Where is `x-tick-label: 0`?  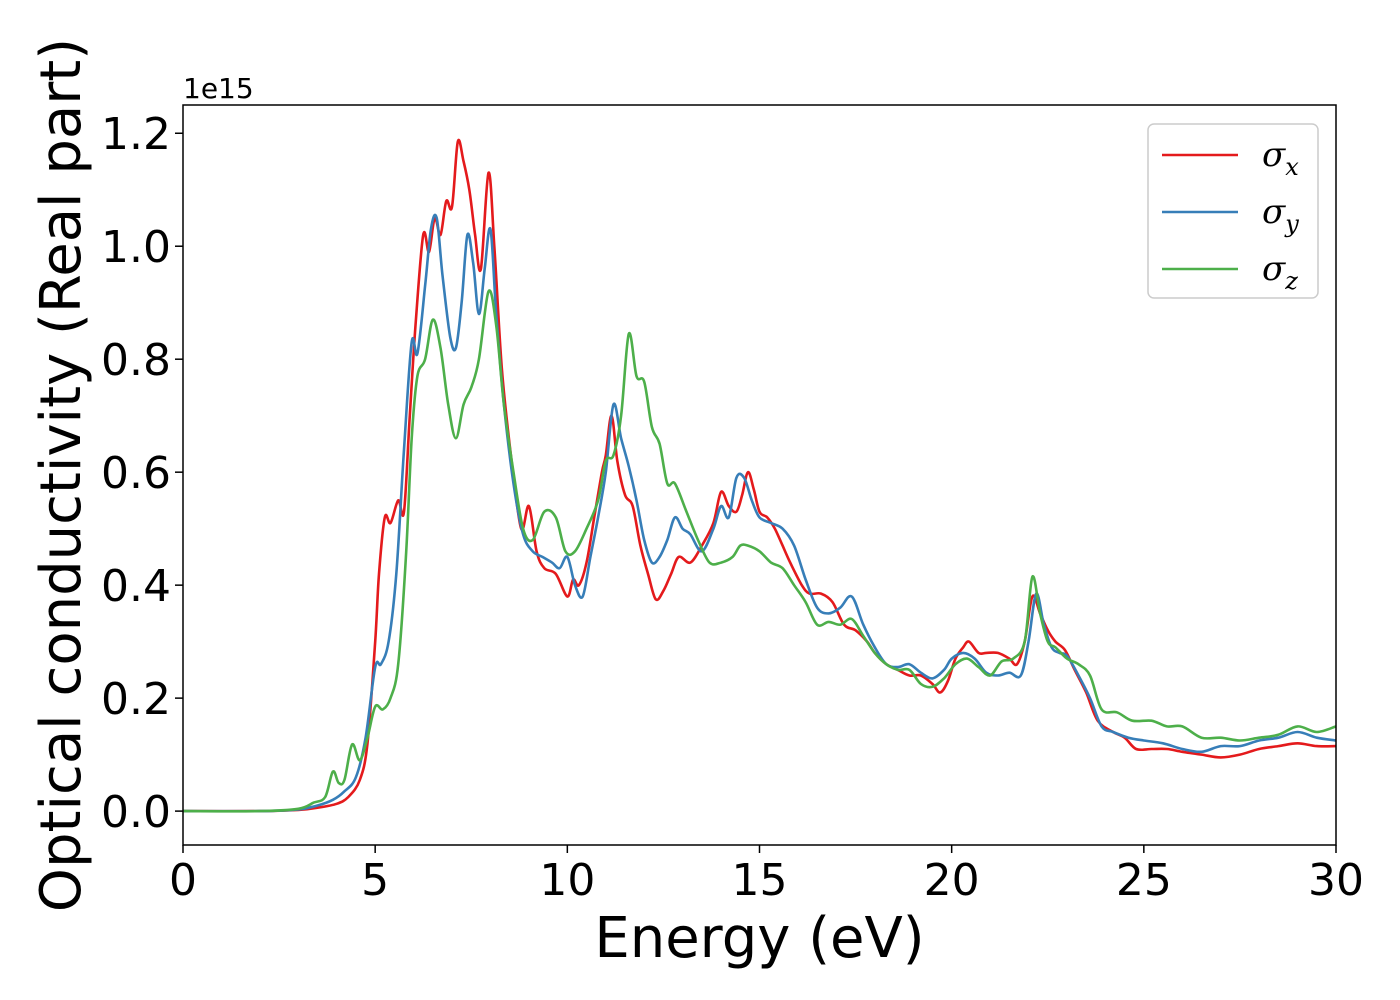
x-tick-label: 0 is located at coordinates (183, 880).